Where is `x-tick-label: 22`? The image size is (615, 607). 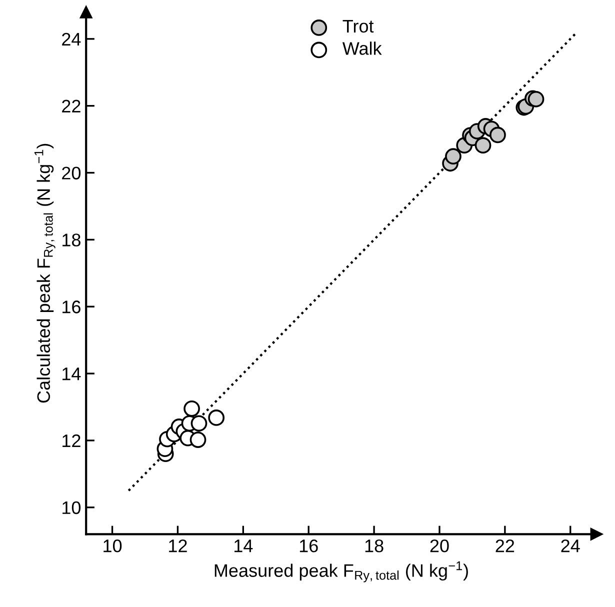 x-tick-label: 22 is located at coordinates (505, 546).